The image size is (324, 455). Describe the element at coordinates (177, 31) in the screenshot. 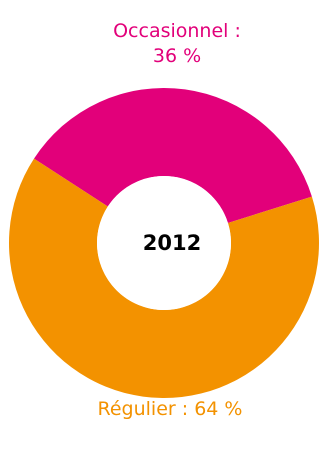

I see `occasionnel-label-line1: Occasionnel :` at that location.